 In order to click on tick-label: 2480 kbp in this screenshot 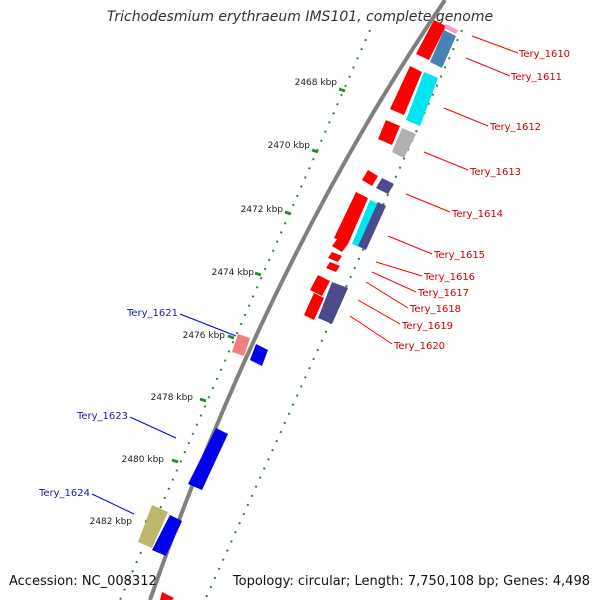, I will do `click(143, 460)`.